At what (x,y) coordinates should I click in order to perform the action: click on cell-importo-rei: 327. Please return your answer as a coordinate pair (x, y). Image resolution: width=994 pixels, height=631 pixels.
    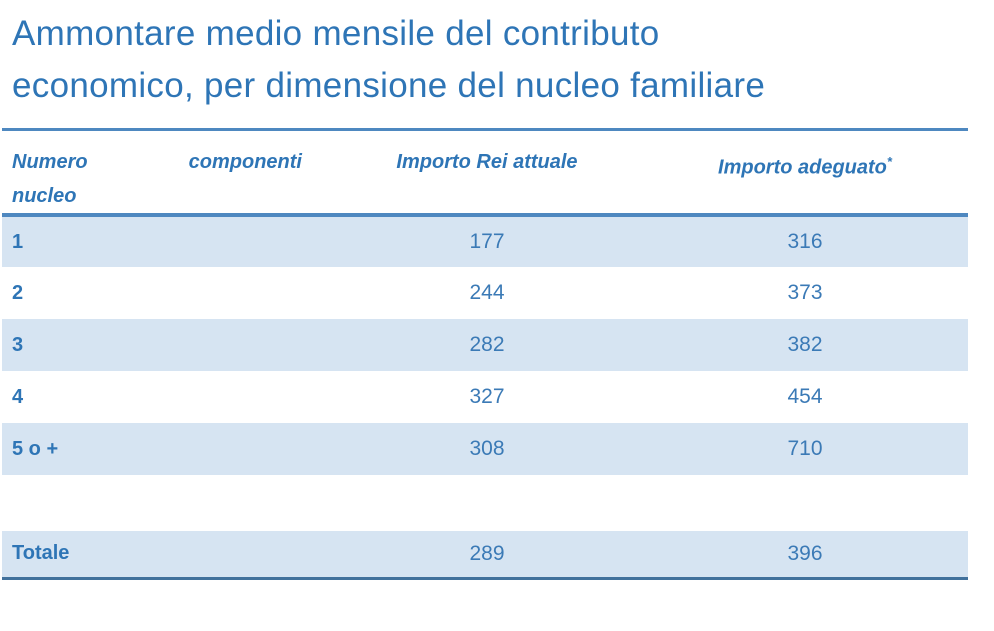
    Looking at the image, I should click on (487, 396).